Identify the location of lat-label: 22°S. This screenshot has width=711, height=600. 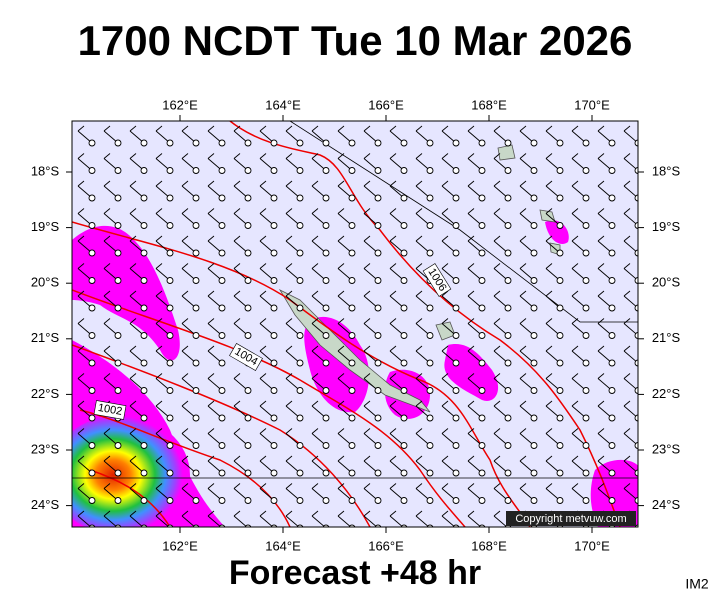
(666, 393).